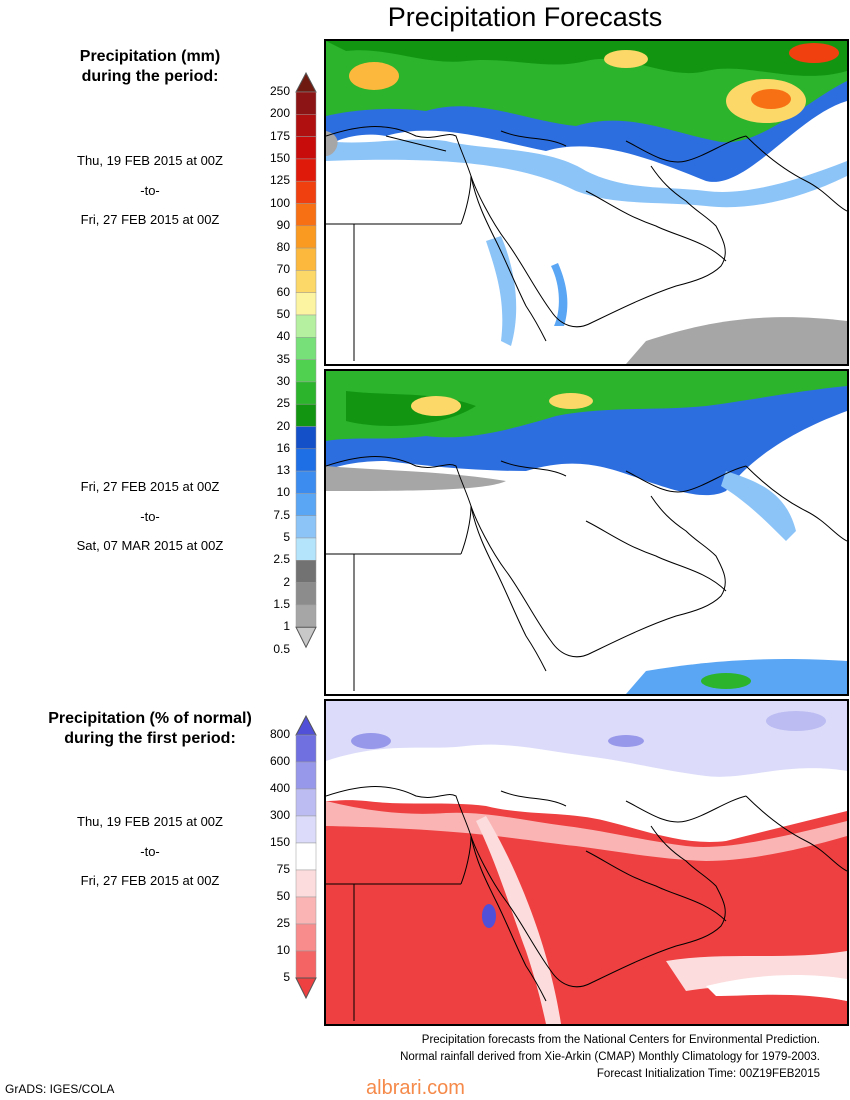  I want to click on grads-credit: GrADS: IGES/COLA, so click(60, 1089).